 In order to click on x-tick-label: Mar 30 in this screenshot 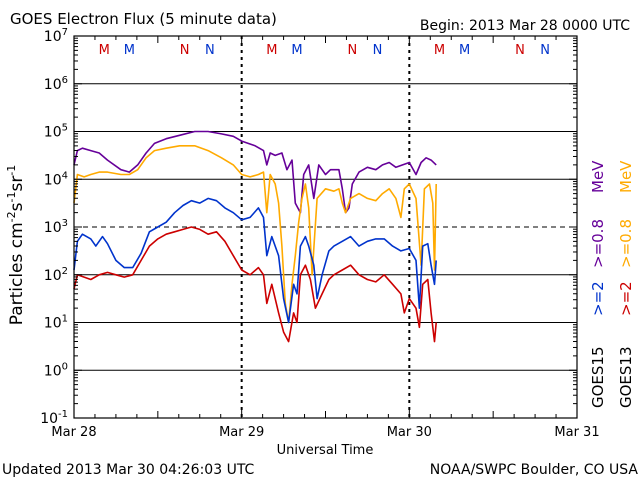, I will do `click(409, 432)`.